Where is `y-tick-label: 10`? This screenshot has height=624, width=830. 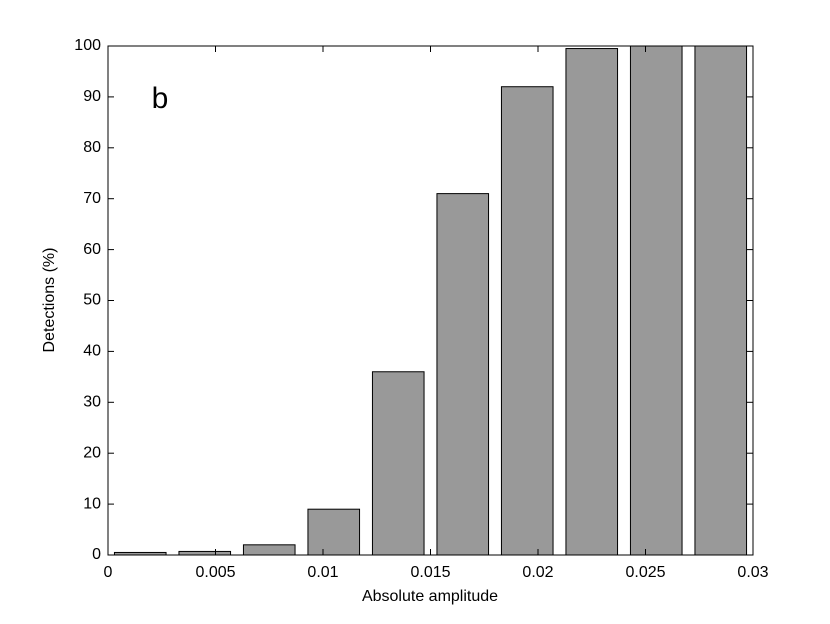
y-tick-label: 10 is located at coordinates (92, 503).